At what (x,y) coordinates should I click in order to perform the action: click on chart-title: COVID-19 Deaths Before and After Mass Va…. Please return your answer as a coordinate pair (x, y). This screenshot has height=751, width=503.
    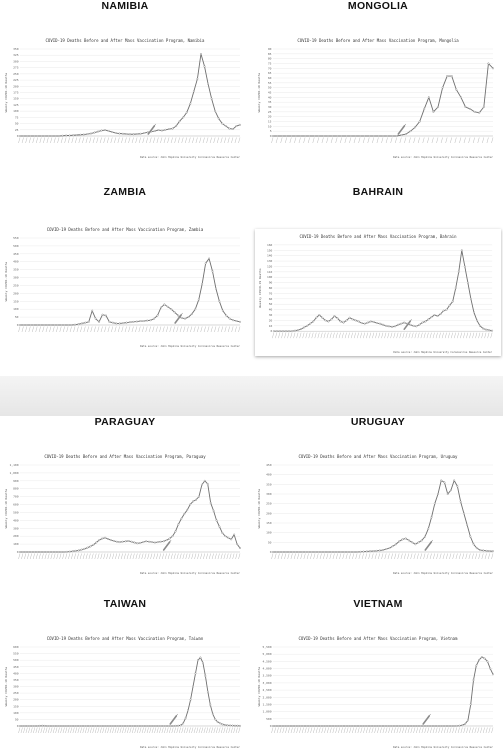
    Looking at the image, I should click on (378, 236).